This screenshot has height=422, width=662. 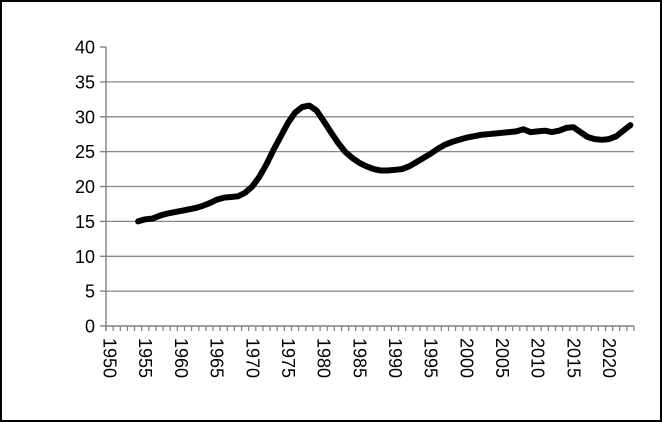 What do you see at coordinates (288, 358) in the screenshot?
I see `x-axis-tick-label-1975: 1975` at bounding box center [288, 358].